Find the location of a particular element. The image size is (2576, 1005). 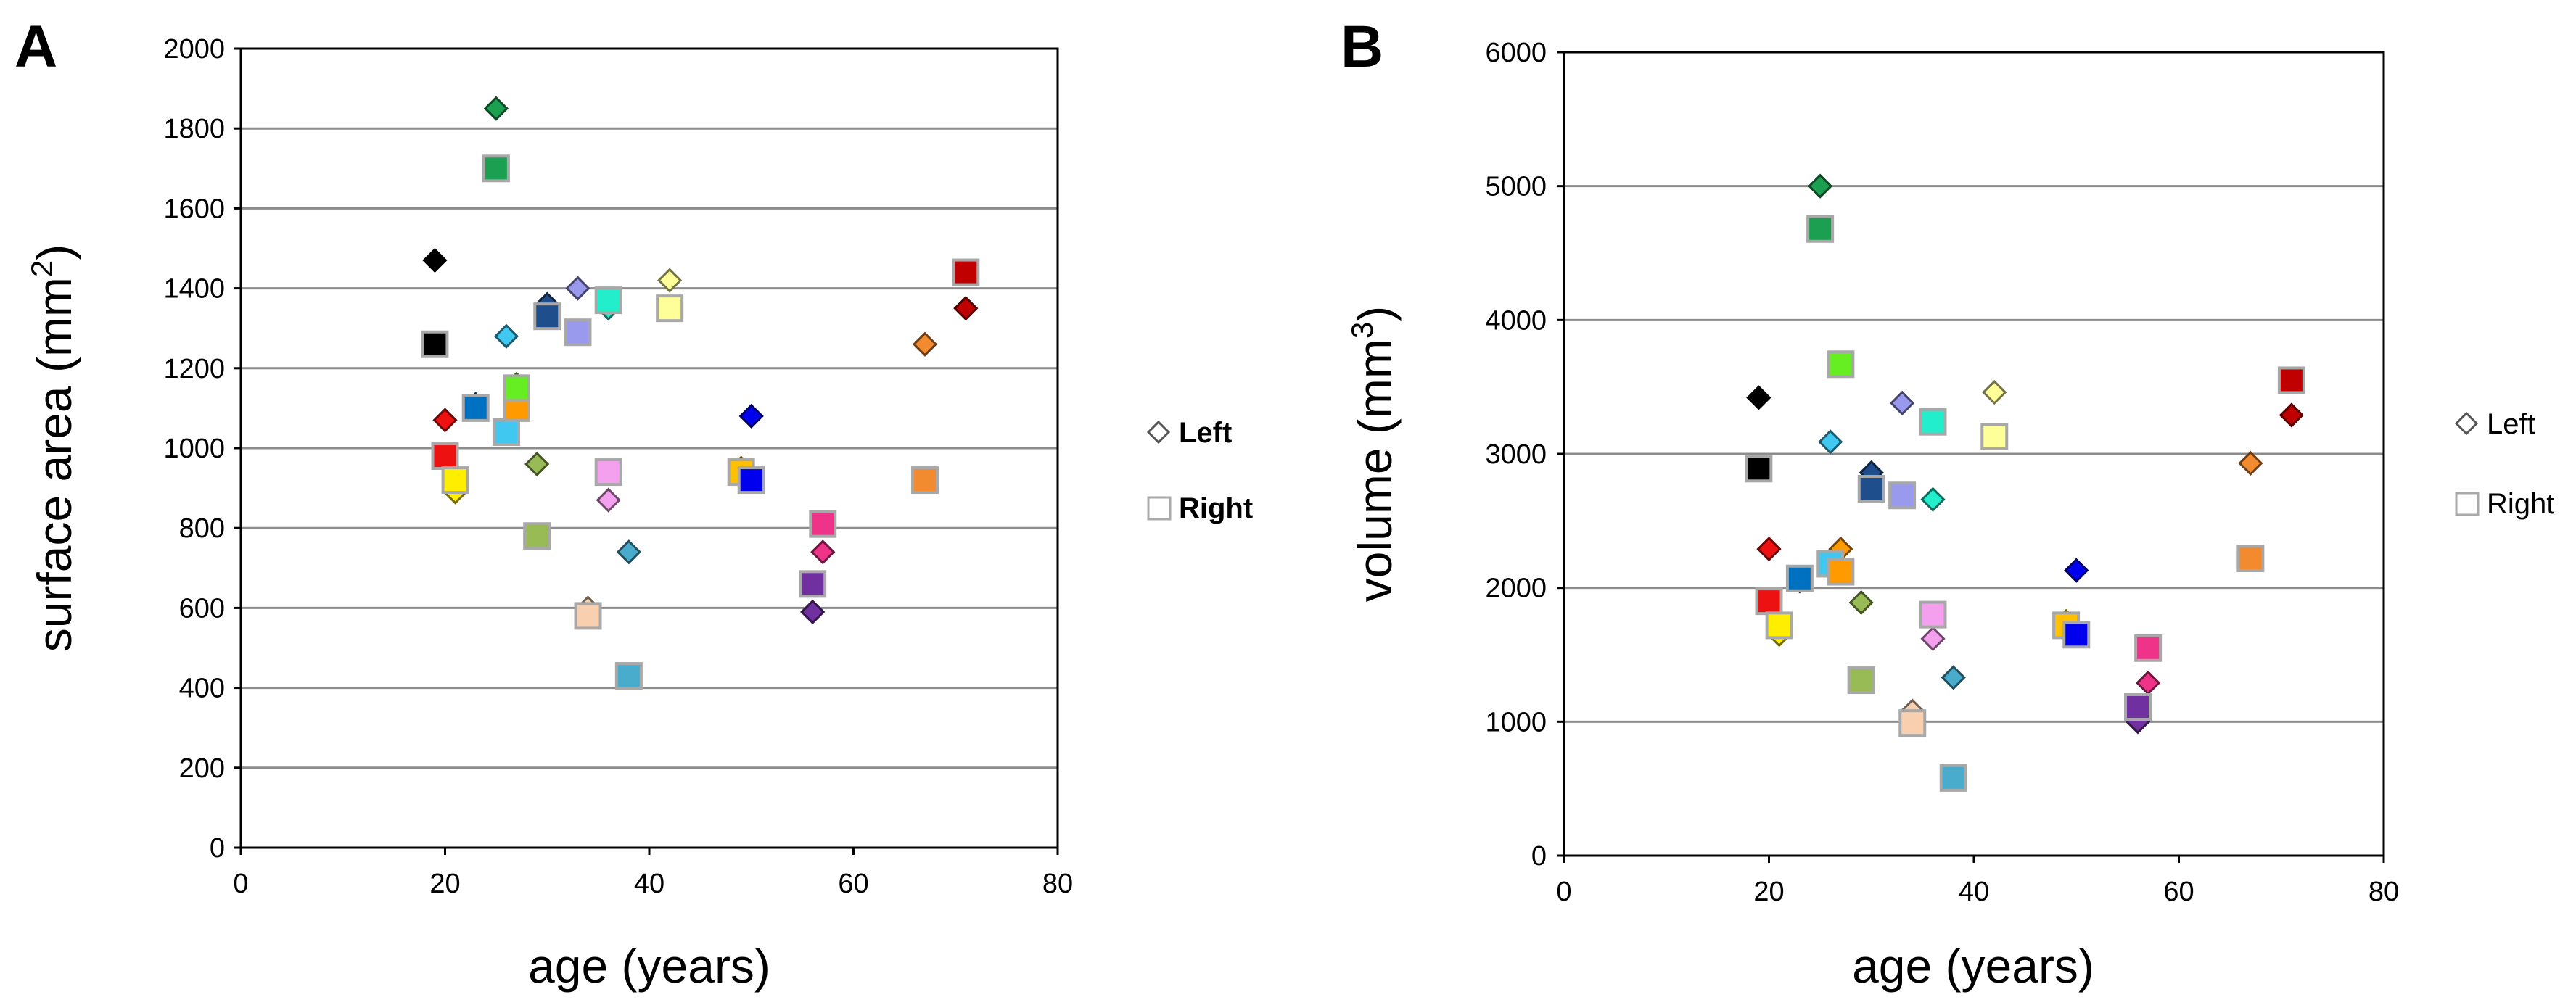

y-tick-label: 1400 is located at coordinates (194, 289).